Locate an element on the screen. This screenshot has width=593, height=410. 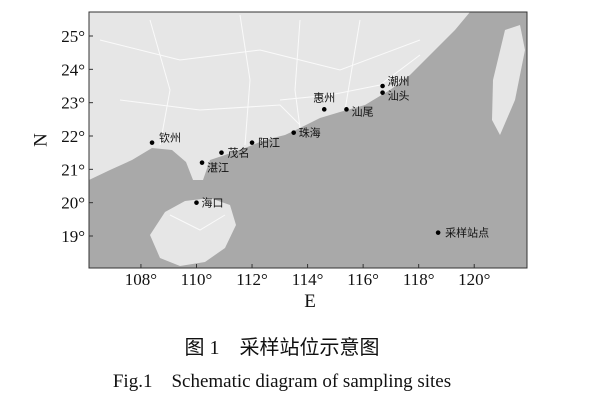
y-tick-label: 21° is located at coordinates (73, 169).